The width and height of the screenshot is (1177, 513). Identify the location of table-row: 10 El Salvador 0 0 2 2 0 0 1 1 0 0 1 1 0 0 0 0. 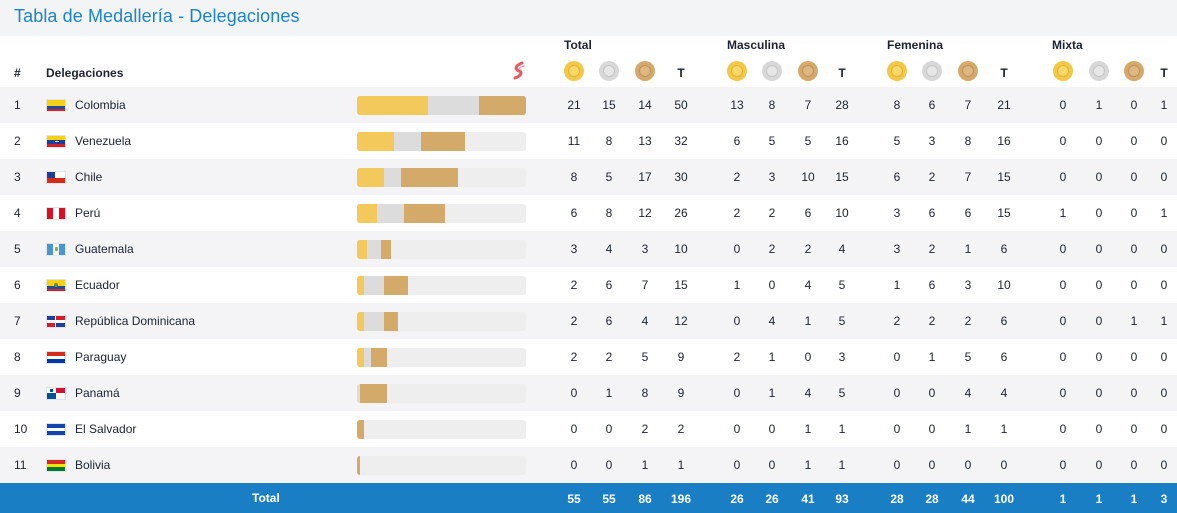
(588, 429).